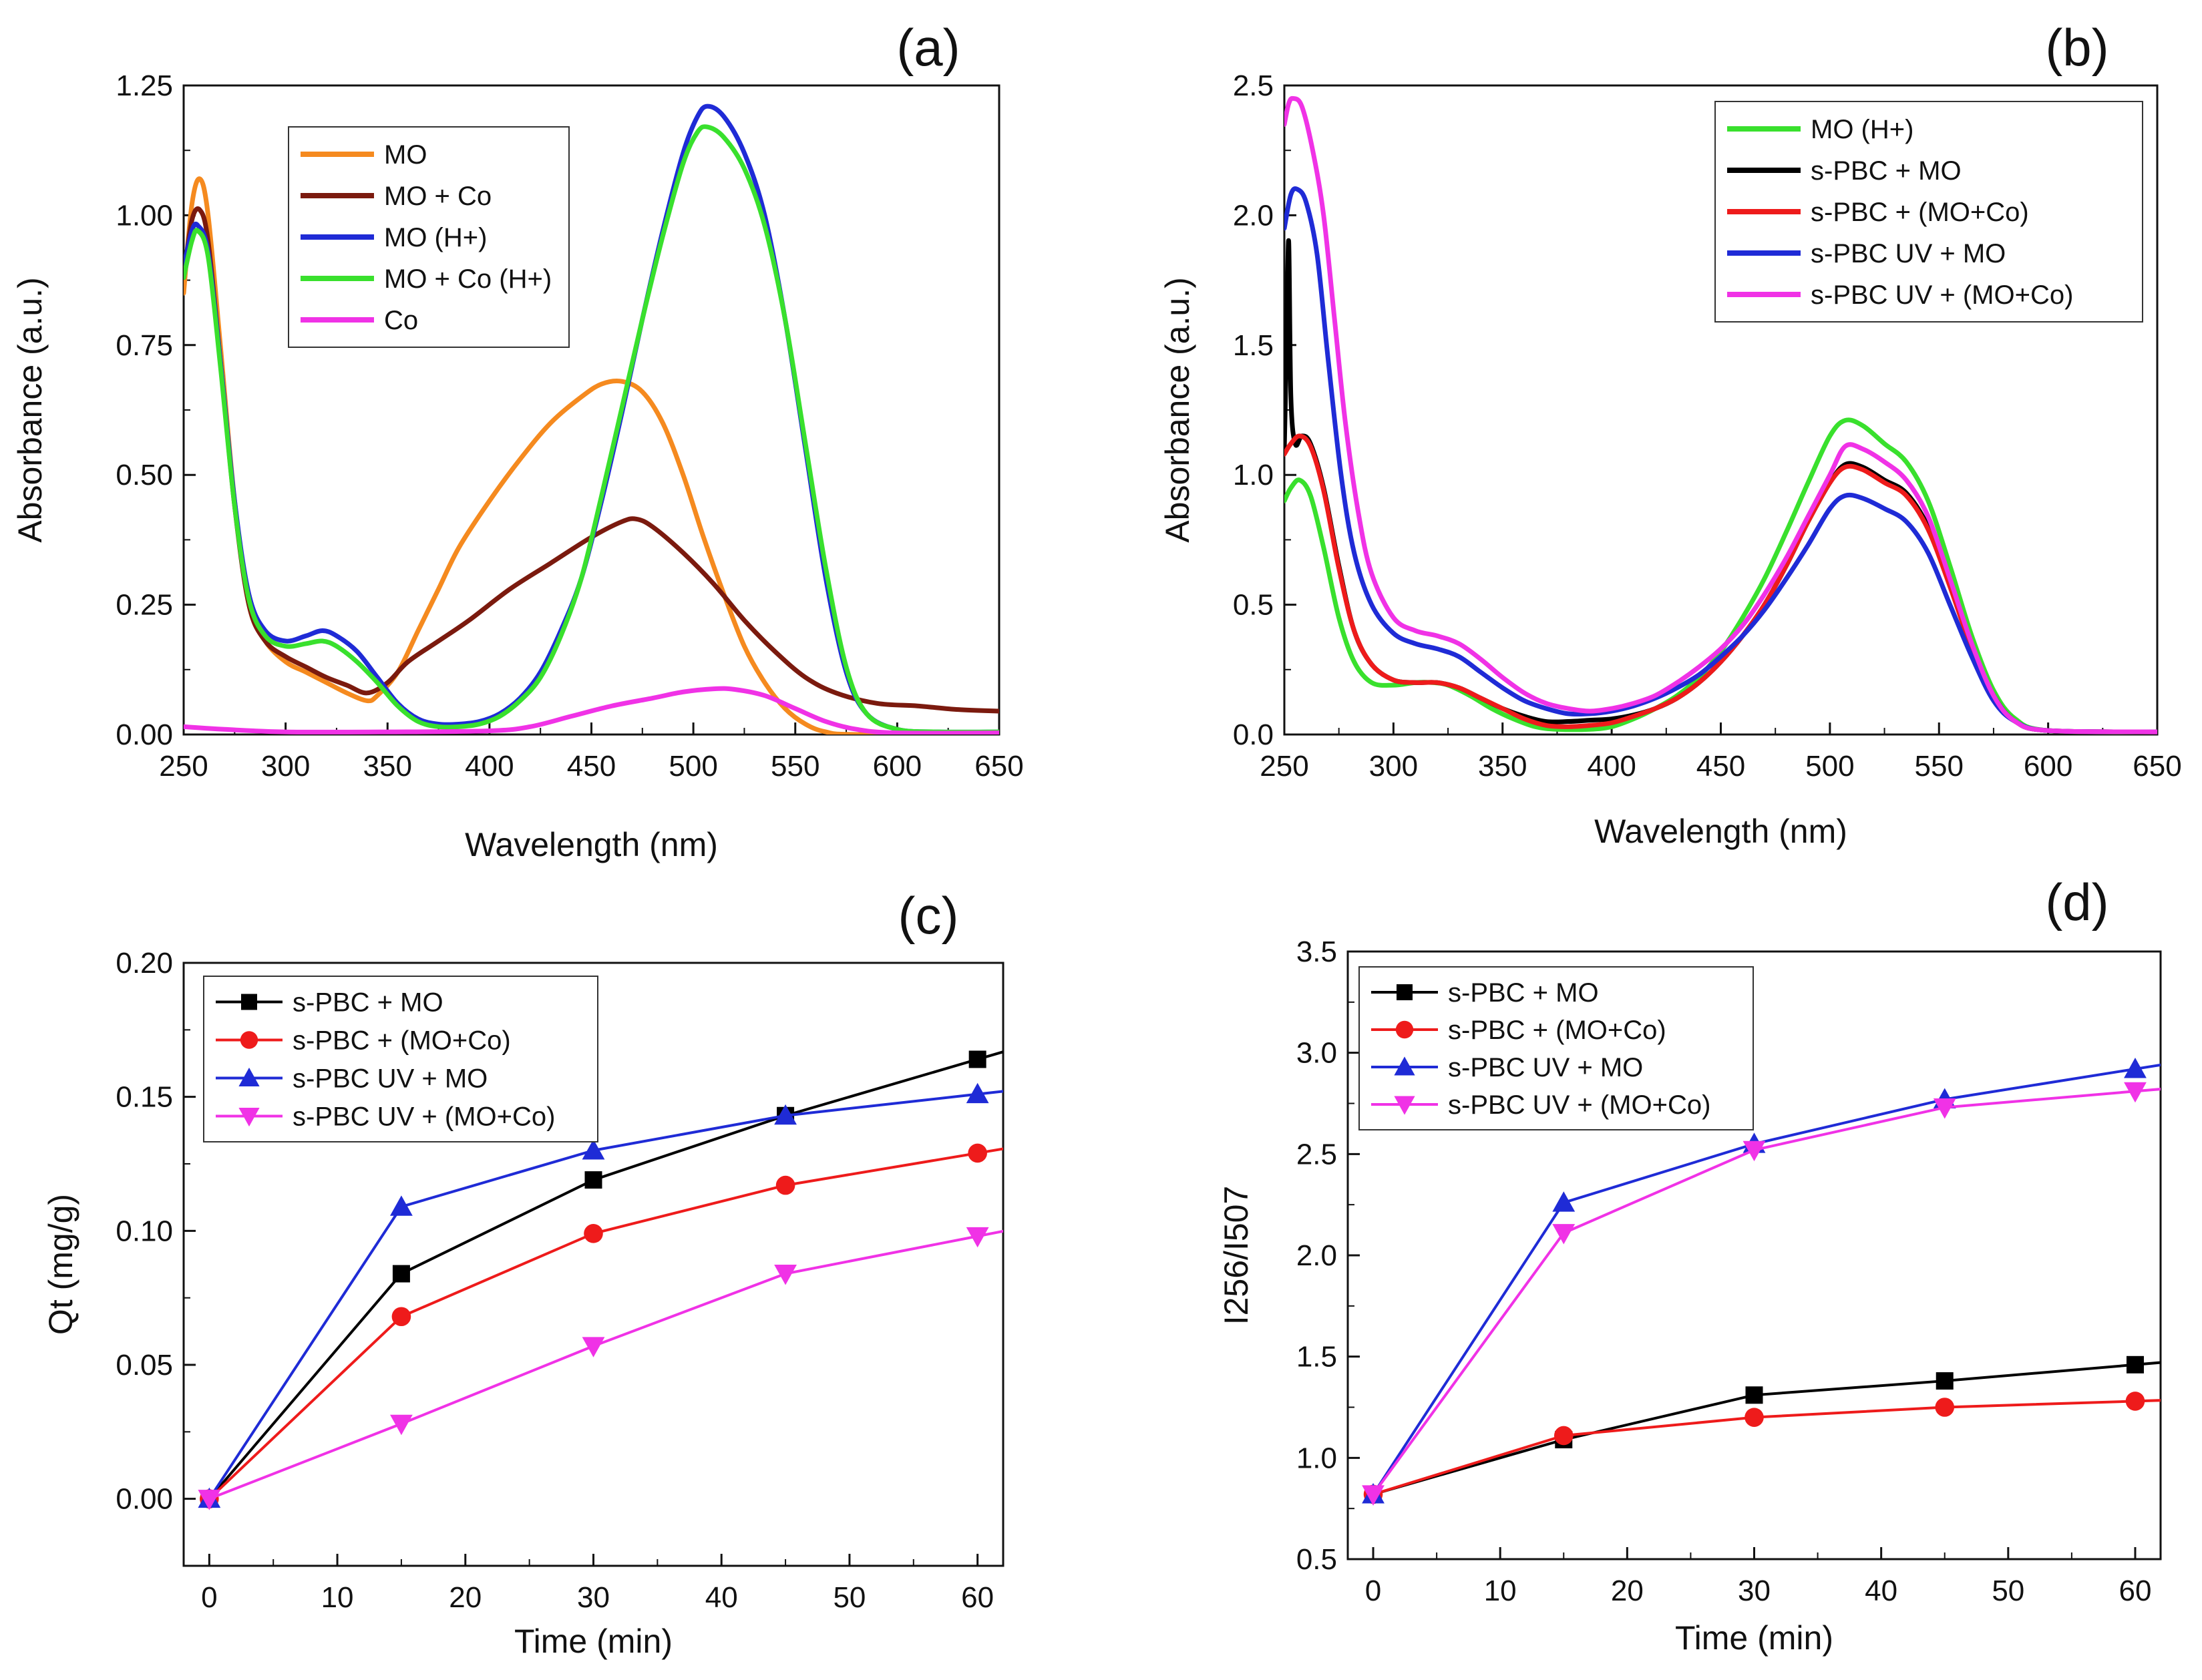 The height and width of the screenshot is (1680, 2202). What do you see at coordinates (144, 475) in the screenshot?
I see `y-tick-label: 0.50` at bounding box center [144, 475].